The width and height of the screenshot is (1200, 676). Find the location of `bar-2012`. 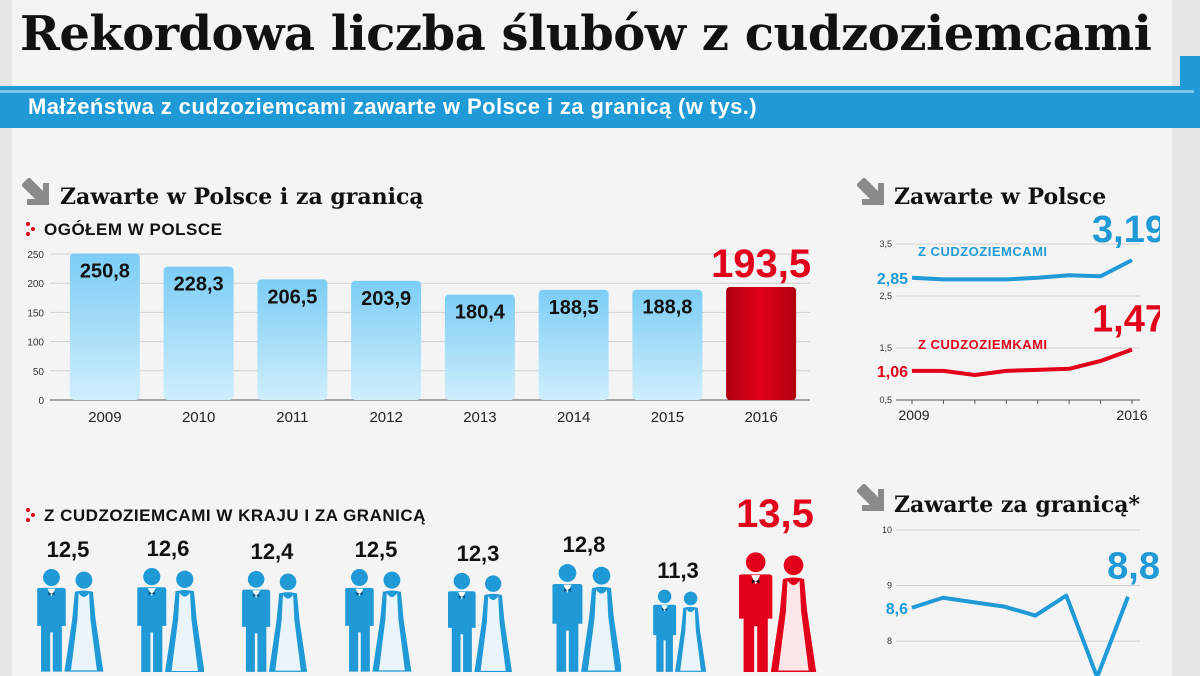

bar-2012 is located at coordinates (386, 340).